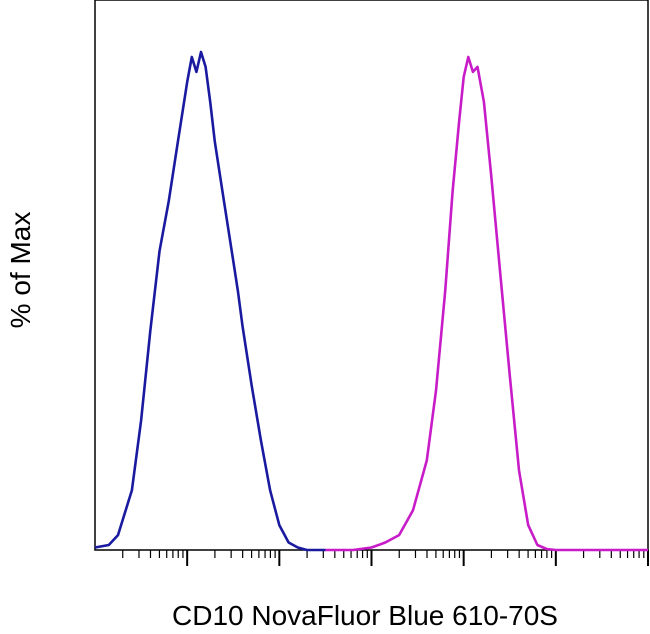  I want to click on x-axis-label: CD10 NovaFluor Blue 610-70S, so click(365, 615).